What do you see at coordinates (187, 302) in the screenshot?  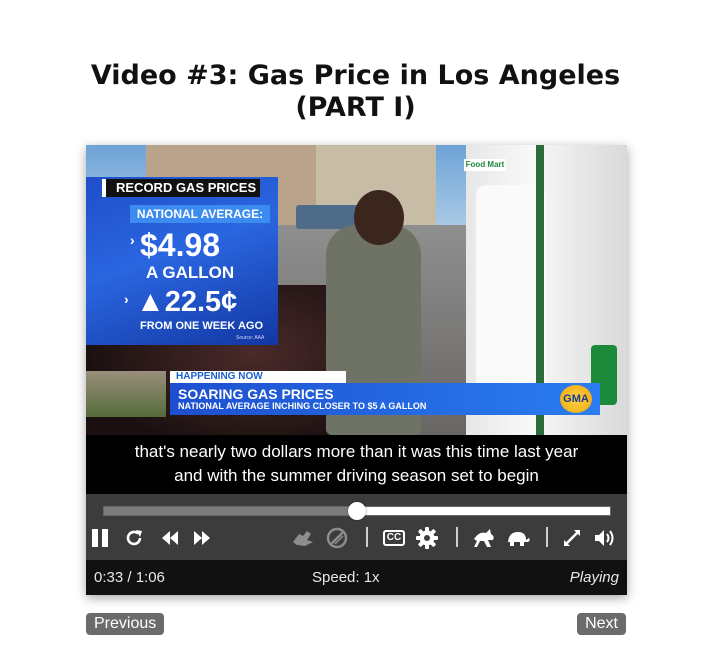 I see `graphic-change: ▲22.5¢` at bounding box center [187, 302].